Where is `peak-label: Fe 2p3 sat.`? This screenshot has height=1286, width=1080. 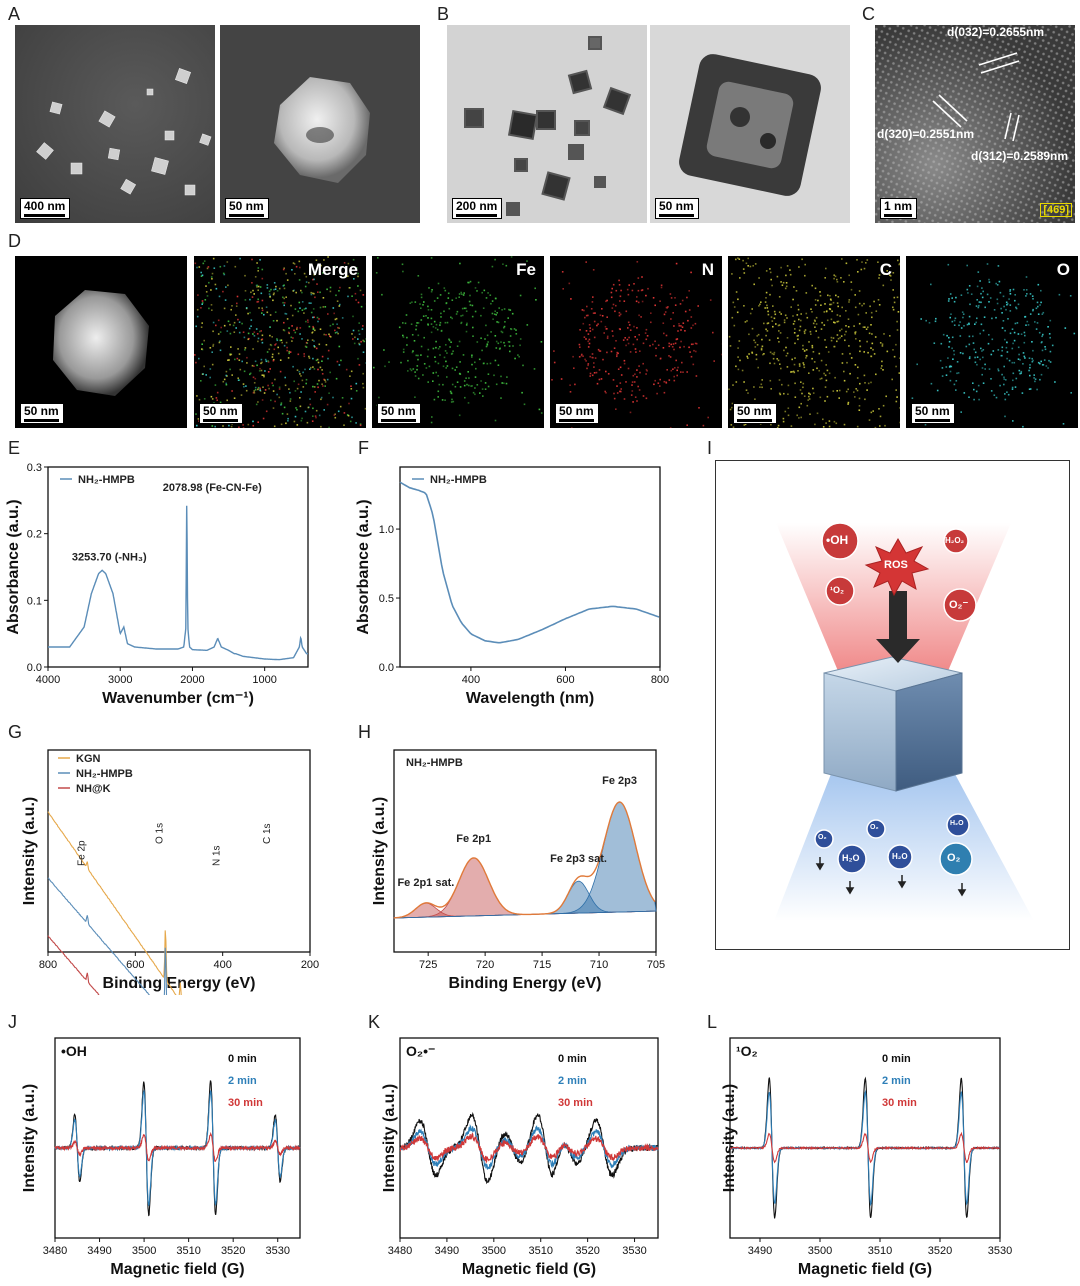 peak-label: Fe 2p3 sat. is located at coordinates (578, 859).